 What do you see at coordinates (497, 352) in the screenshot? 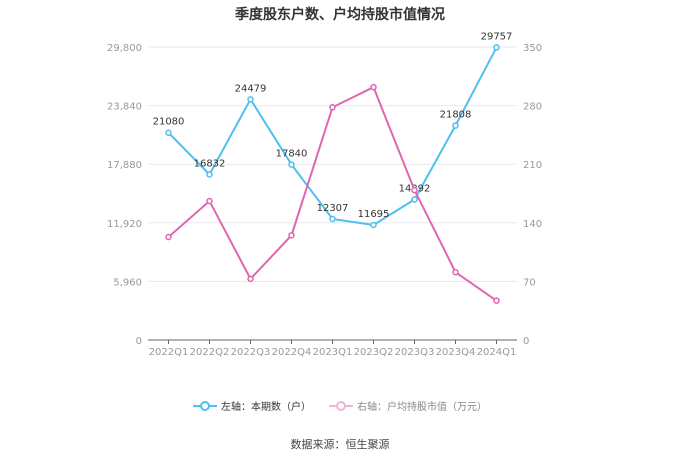
I see `x-axis-label: 2024Q1` at bounding box center [497, 352].